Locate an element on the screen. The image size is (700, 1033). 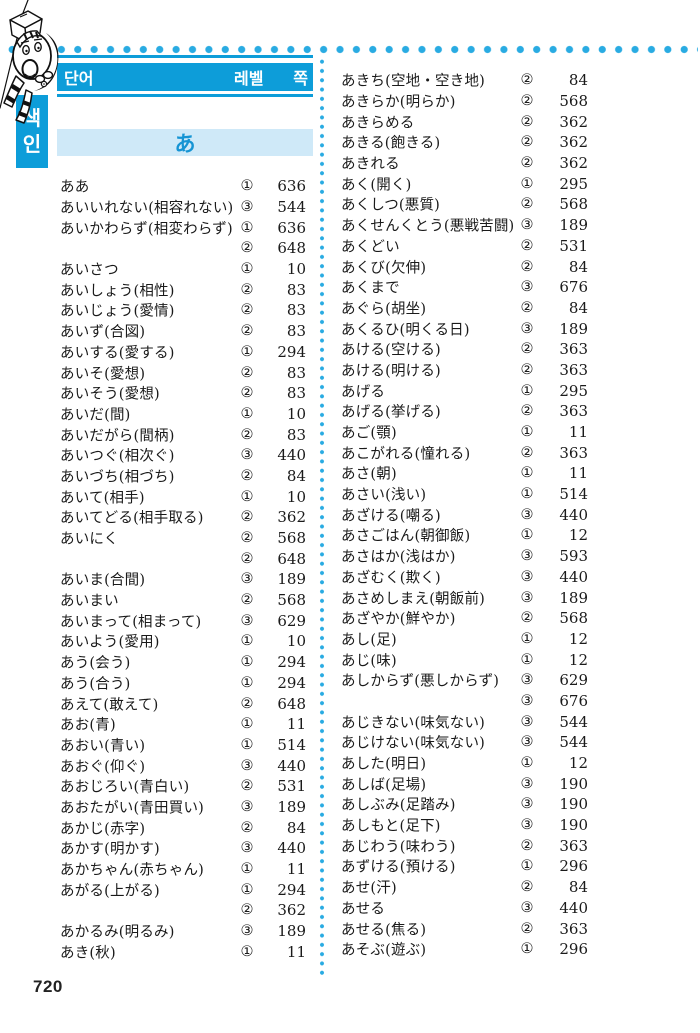
index-entry-row: あげる(挙げる) ② 363 is located at coordinates (464, 411).